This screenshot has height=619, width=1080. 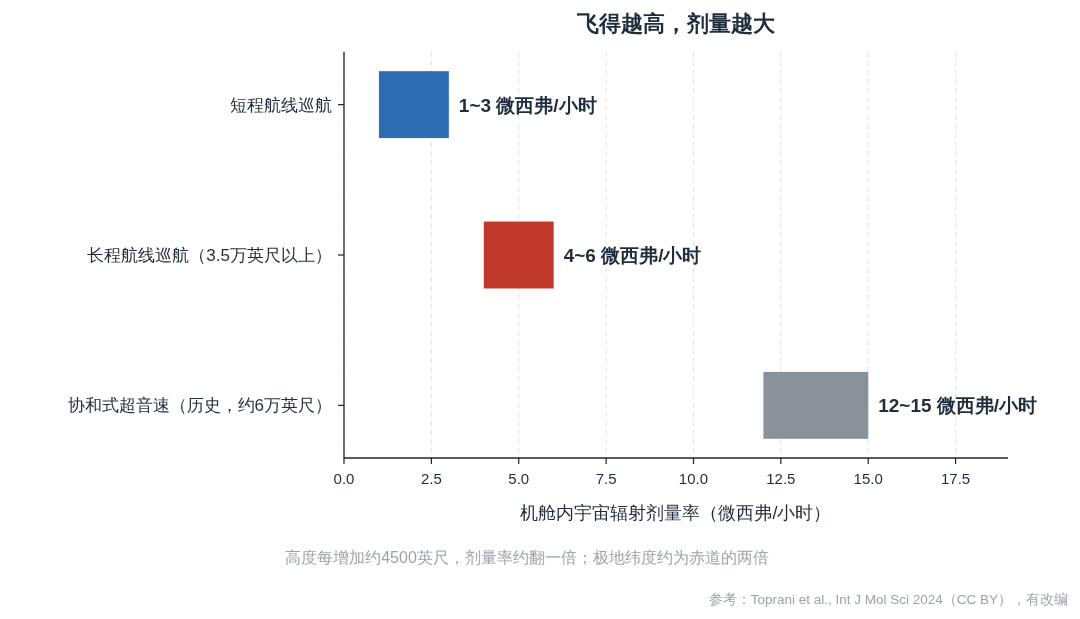 I want to click on annotation: 1~3 微西弗/小时, so click(x=527, y=105).